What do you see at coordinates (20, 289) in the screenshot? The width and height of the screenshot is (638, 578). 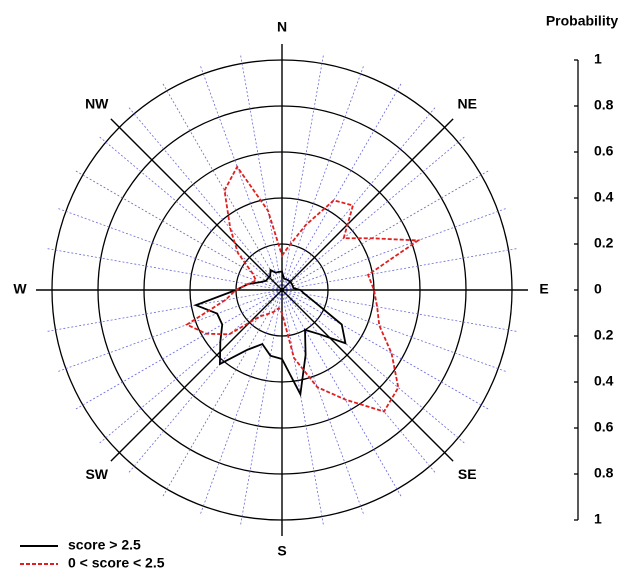 I see `compass-label: W` at bounding box center [20, 289].